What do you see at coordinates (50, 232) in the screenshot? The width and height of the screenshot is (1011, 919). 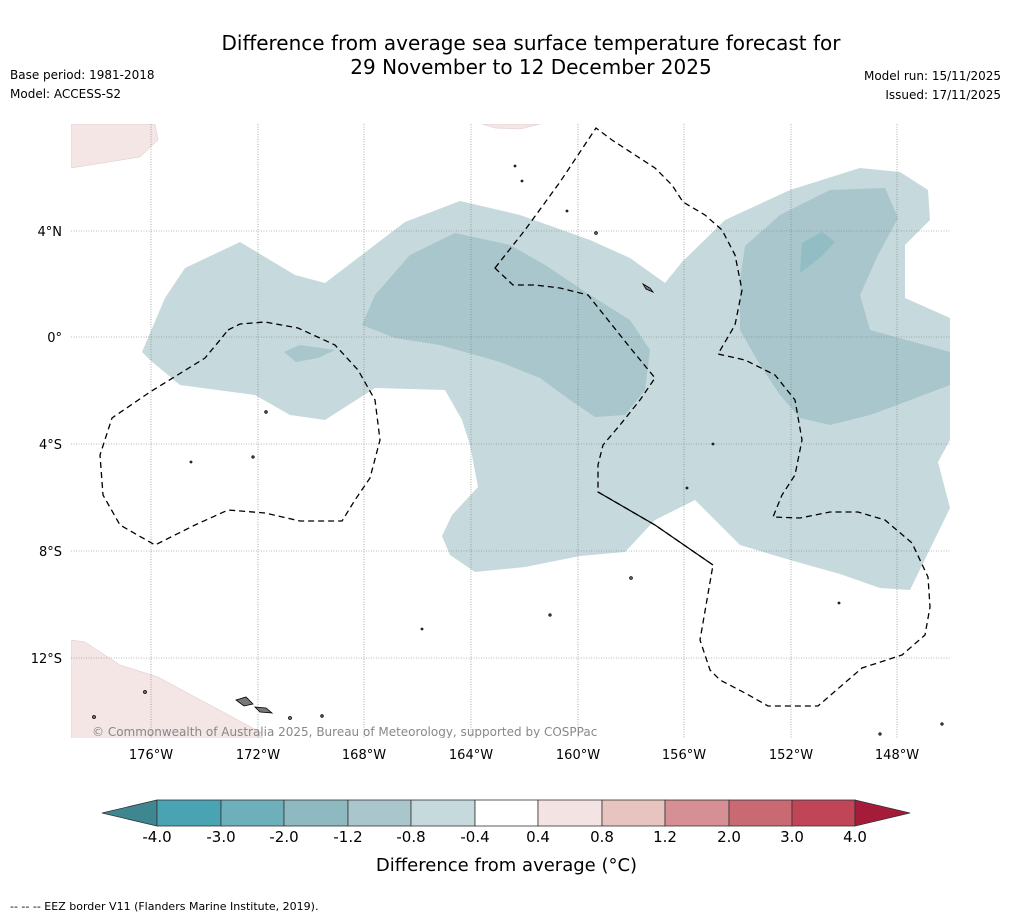 I see `lat-label-4n: 4°N` at bounding box center [50, 232].